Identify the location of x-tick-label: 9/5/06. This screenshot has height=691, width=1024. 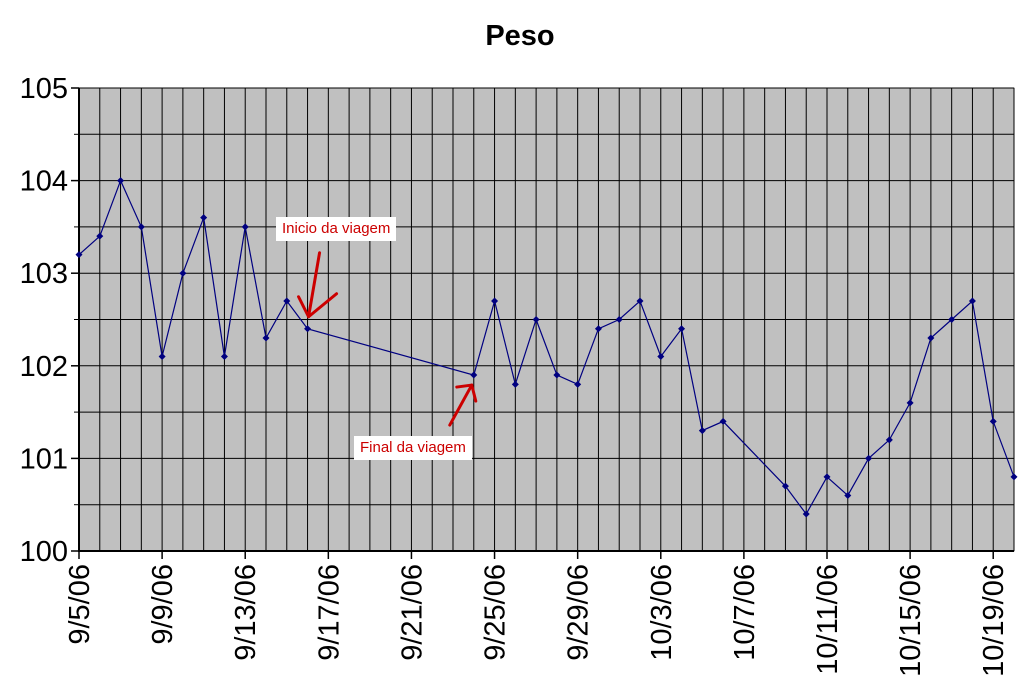
(80, 604).